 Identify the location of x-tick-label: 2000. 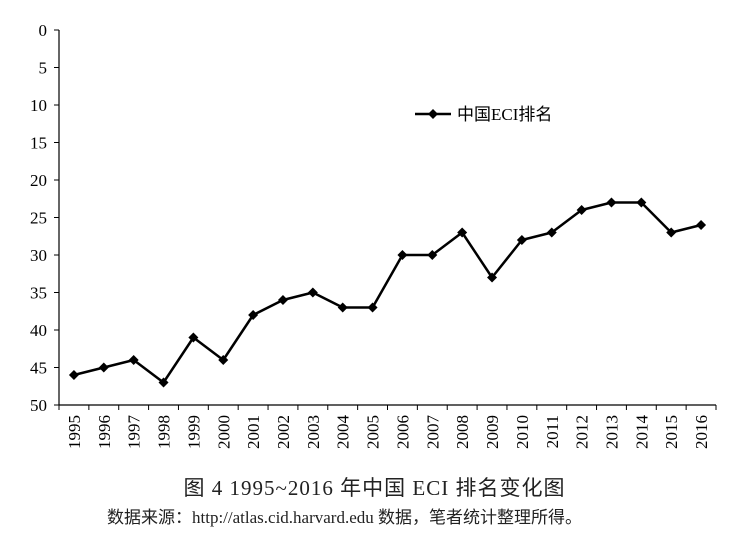
(223, 432).